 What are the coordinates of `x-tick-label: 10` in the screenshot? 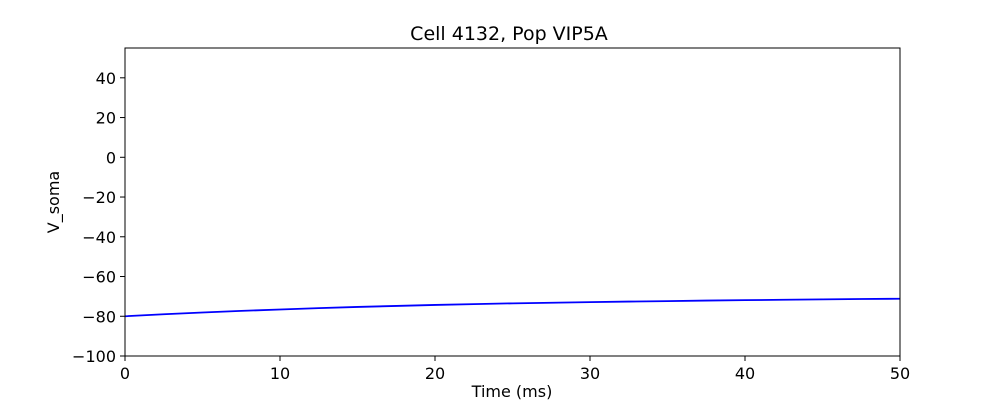 It's located at (280, 373).